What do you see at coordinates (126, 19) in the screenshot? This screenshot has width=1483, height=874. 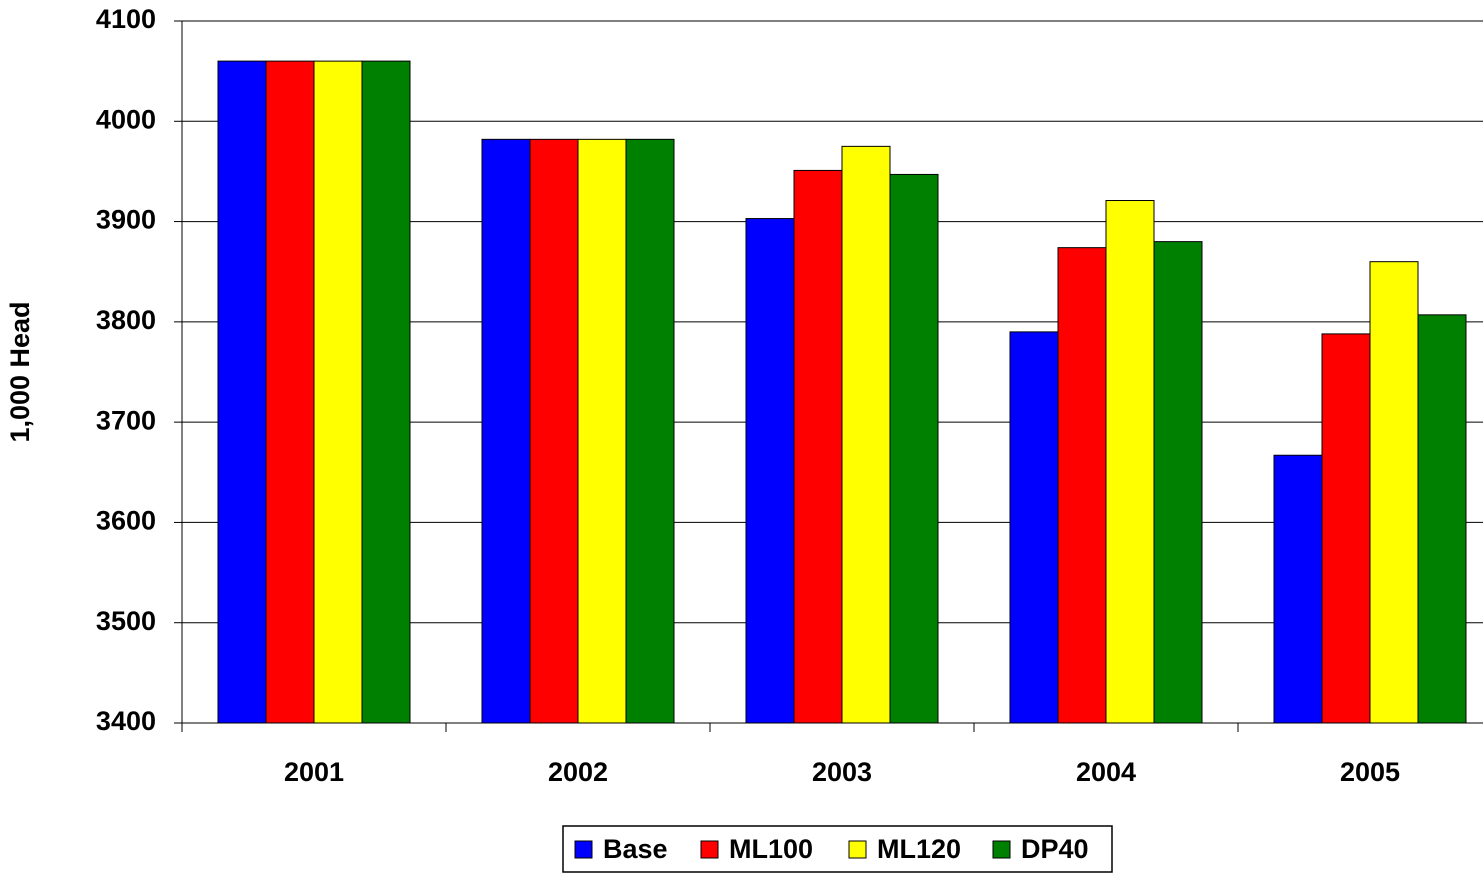 I see `y-tick-label: 4100` at bounding box center [126, 19].